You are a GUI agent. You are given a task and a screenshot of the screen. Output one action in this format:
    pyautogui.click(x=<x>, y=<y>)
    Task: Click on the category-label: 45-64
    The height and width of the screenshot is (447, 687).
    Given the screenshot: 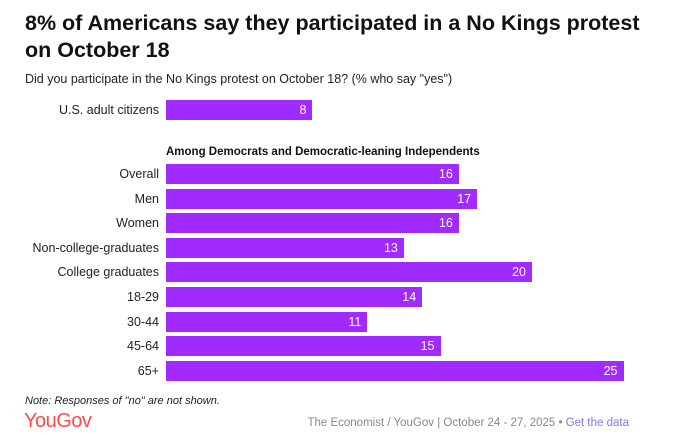 What is the action you would take?
    pyautogui.click(x=143, y=346)
    